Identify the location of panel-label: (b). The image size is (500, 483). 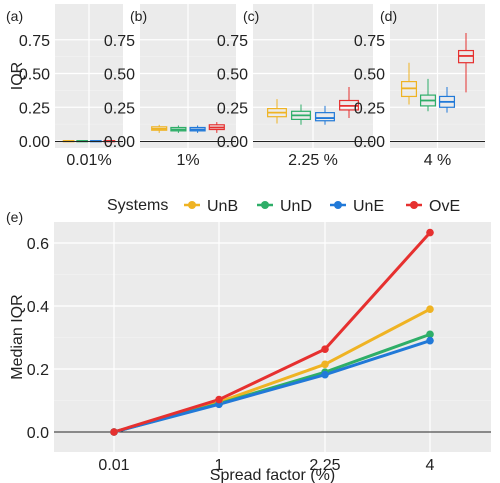
(138, 16).